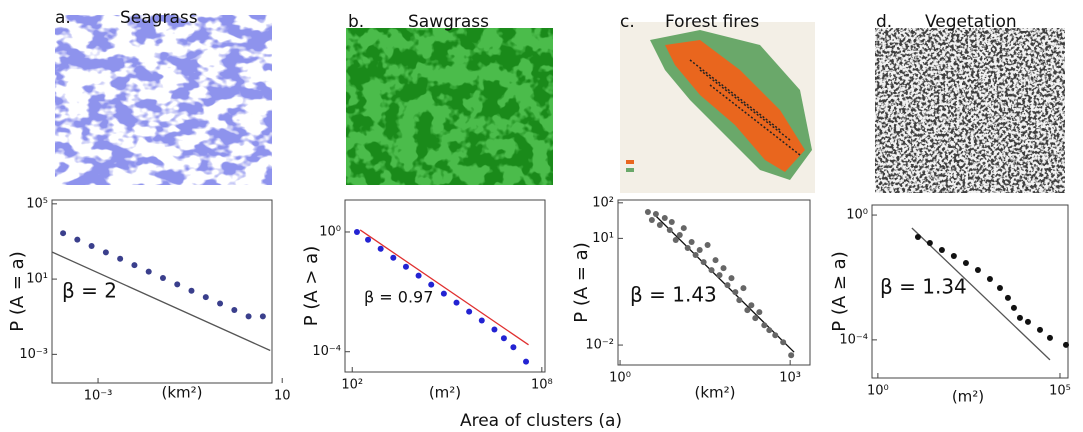  Describe the element at coordinates (33, 354) in the screenshot. I see `y-tick-label: 10⁻³` at that location.